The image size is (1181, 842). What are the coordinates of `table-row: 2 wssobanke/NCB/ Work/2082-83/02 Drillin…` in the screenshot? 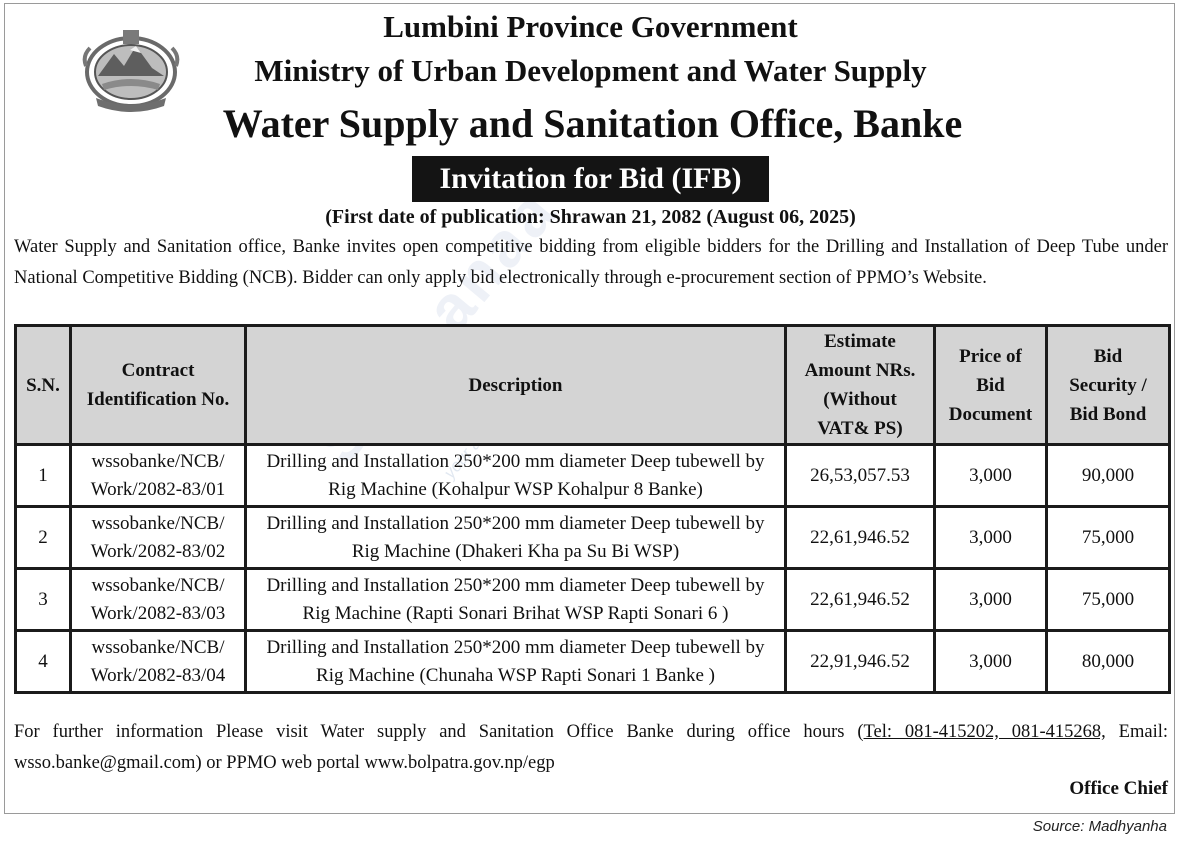 It's located at (592, 537).